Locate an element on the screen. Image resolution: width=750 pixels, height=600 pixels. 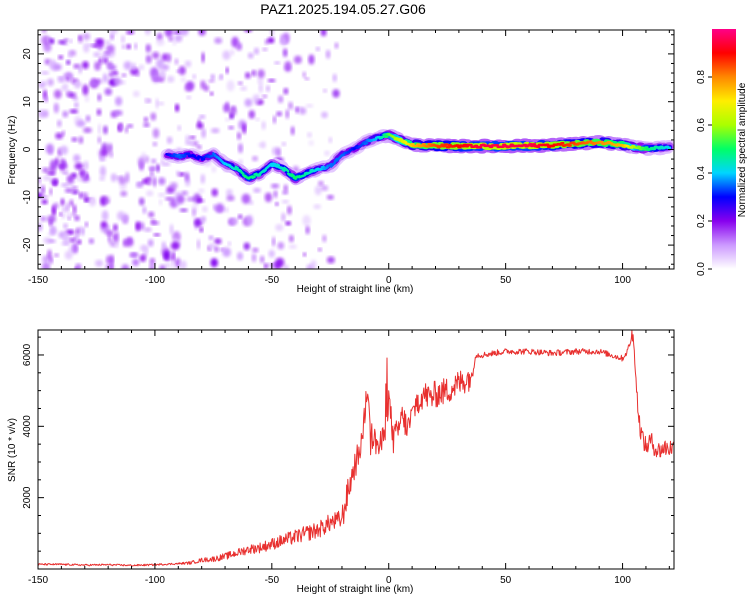
y-tick-label: 0 is located at coordinates (27, 149).